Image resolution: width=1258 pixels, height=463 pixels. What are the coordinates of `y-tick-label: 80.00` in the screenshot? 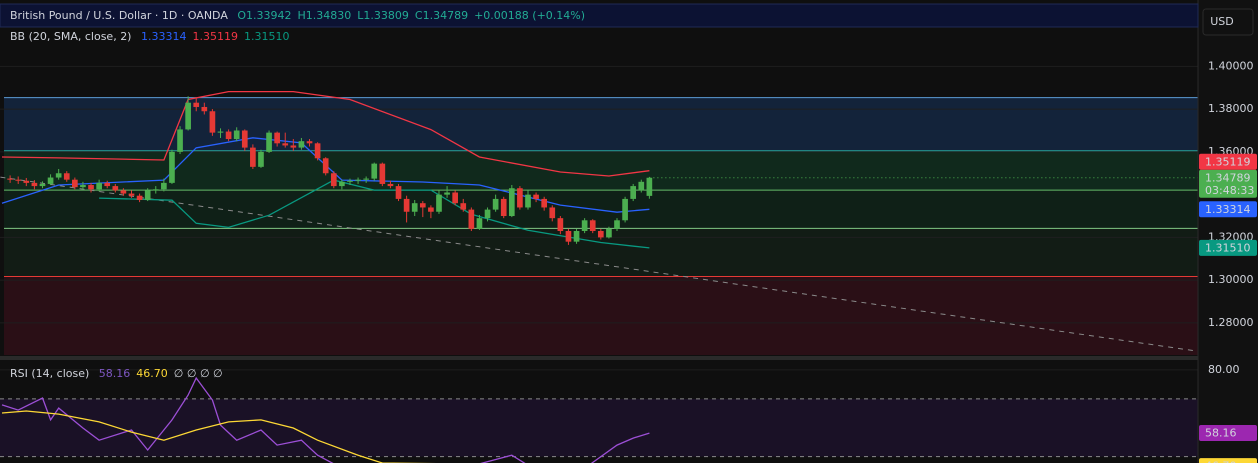 It's located at (1224, 369).